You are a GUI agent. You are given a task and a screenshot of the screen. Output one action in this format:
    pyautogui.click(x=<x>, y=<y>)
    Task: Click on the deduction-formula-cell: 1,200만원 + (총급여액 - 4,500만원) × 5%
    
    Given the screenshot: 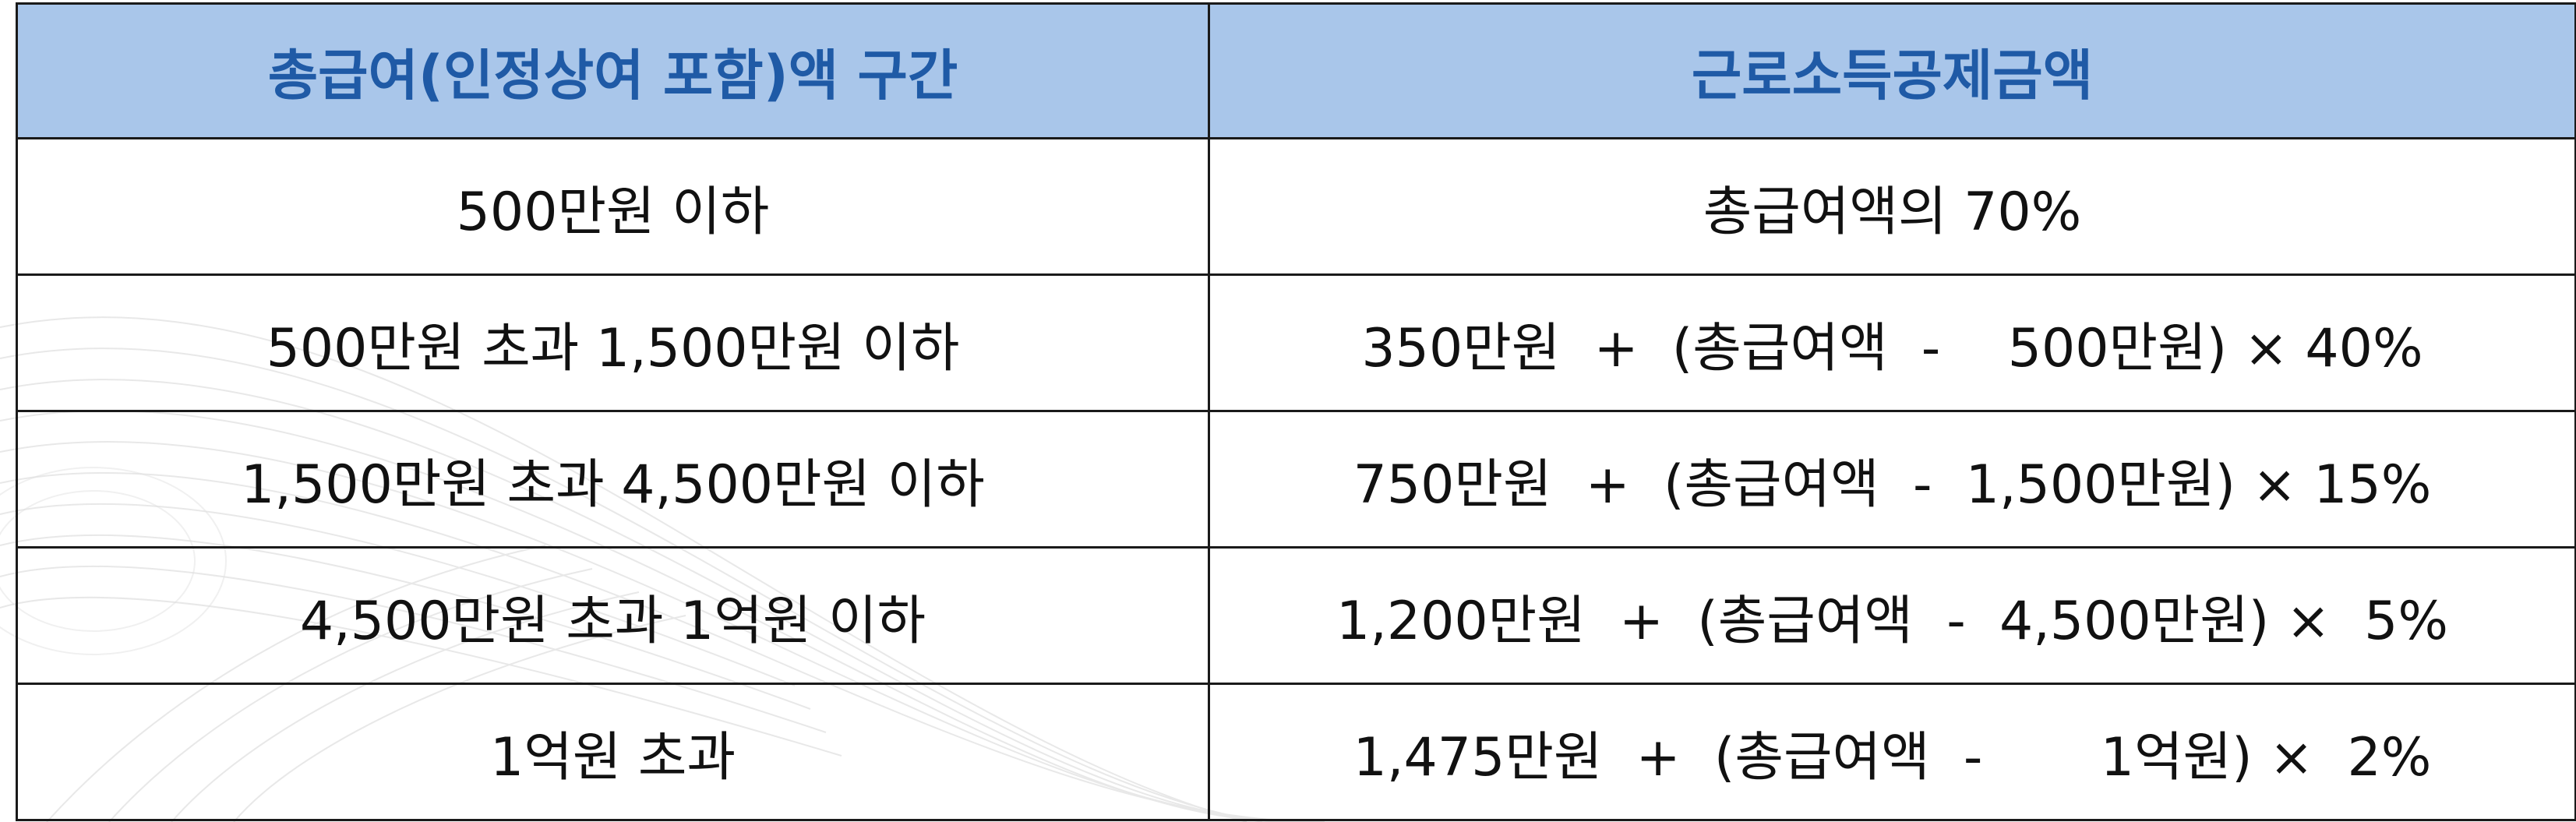 What is the action you would take?
    pyautogui.click(x=1892, y=615)
    